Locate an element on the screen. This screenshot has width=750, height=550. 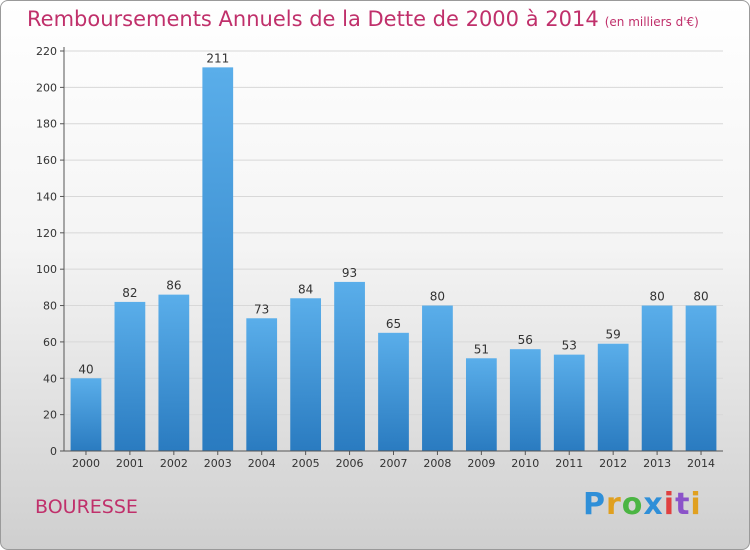
x-tick-label: 2012 is located at coordinates (613, 463).